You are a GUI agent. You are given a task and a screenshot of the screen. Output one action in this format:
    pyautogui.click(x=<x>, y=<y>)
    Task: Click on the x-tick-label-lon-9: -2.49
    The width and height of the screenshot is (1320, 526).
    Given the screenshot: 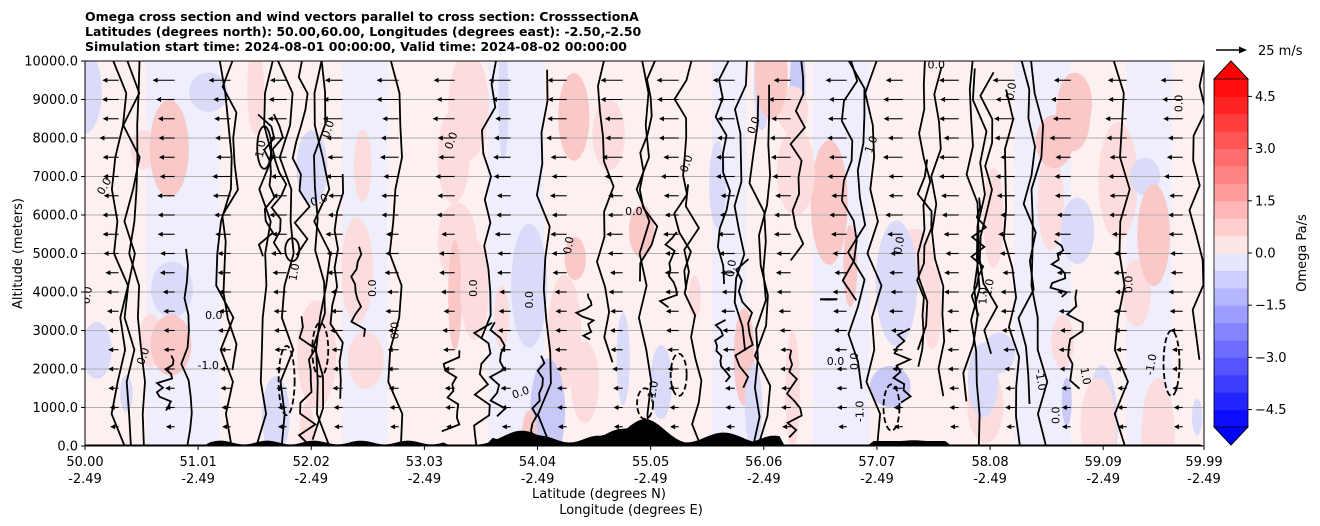 What is the action you would take?
    pyautogui.click(x=1103, y=479)
    